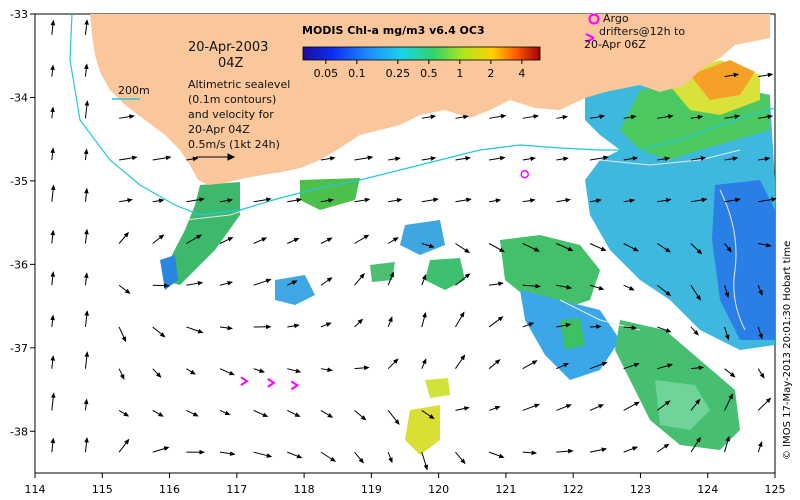 The image size is (800, 500). What do you see at coordinates (232, 99) in the screenshot?
I see `altimetry-note-2: (0.1m contours)` at bounding box center [232, 99].